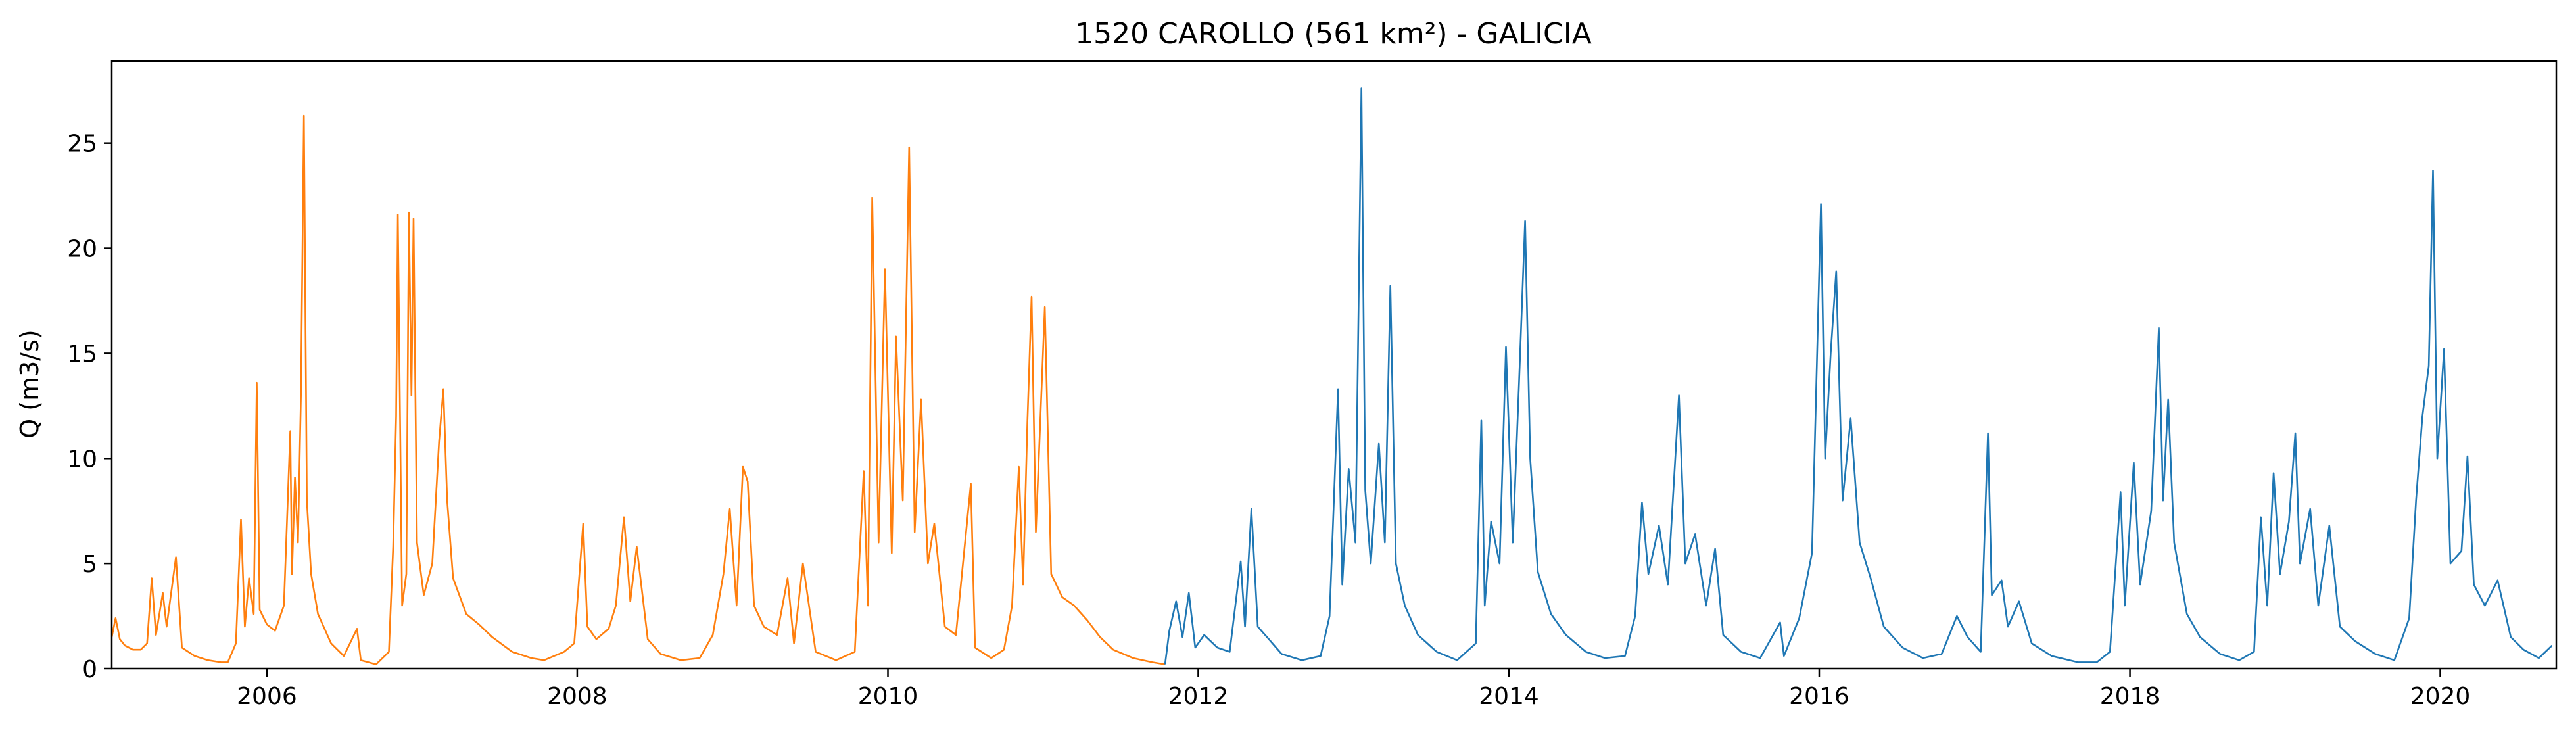 The width and height of the screenshot is (2576, 737). What do you see at coordinates (90, 407) in the screenshot?
I see `y-axis: 0 5 10 15 20 25` at bounding box center [90, 407].